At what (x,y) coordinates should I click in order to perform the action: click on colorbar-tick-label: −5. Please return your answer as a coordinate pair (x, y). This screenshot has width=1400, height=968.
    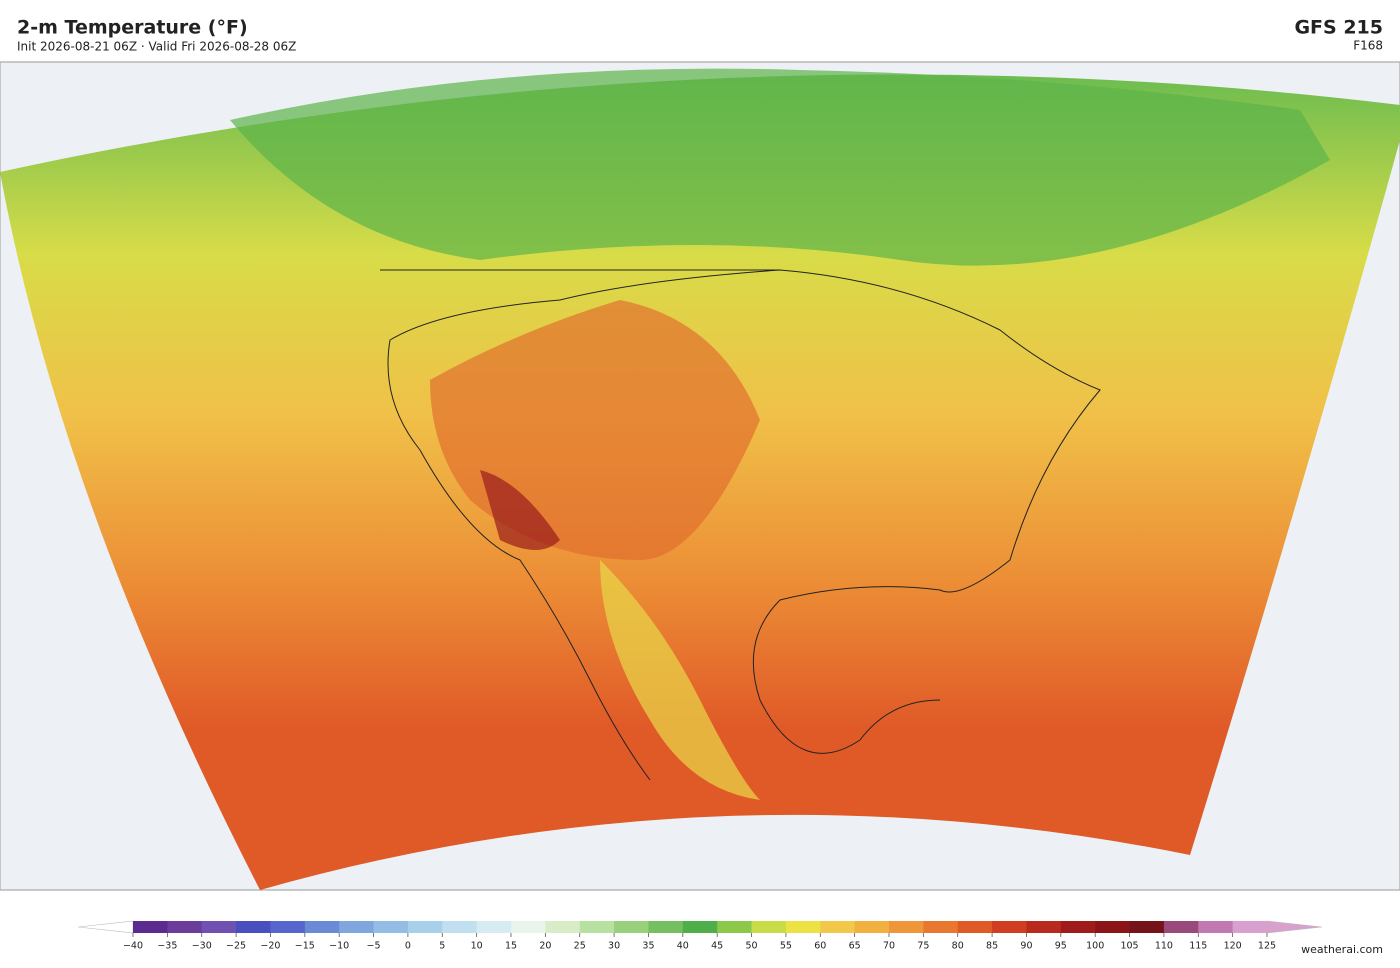
    Looking at the image, I should click on (374, 946).